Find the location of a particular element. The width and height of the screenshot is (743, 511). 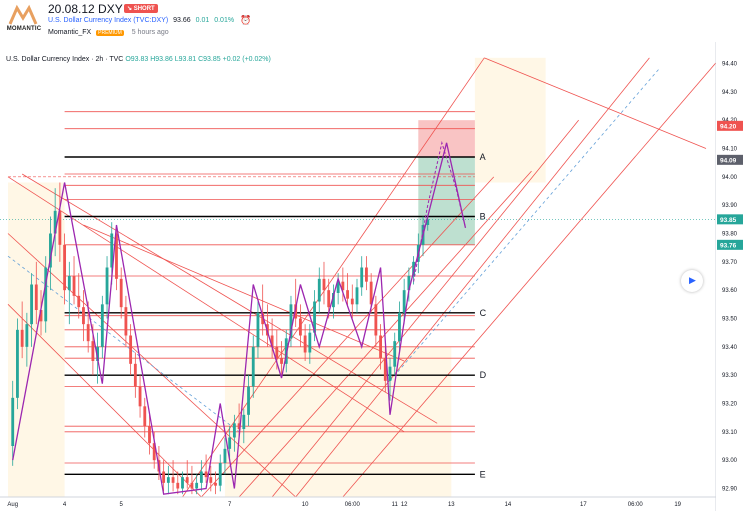

symbol-change: 0.01 is located at coordinates (202, 20).